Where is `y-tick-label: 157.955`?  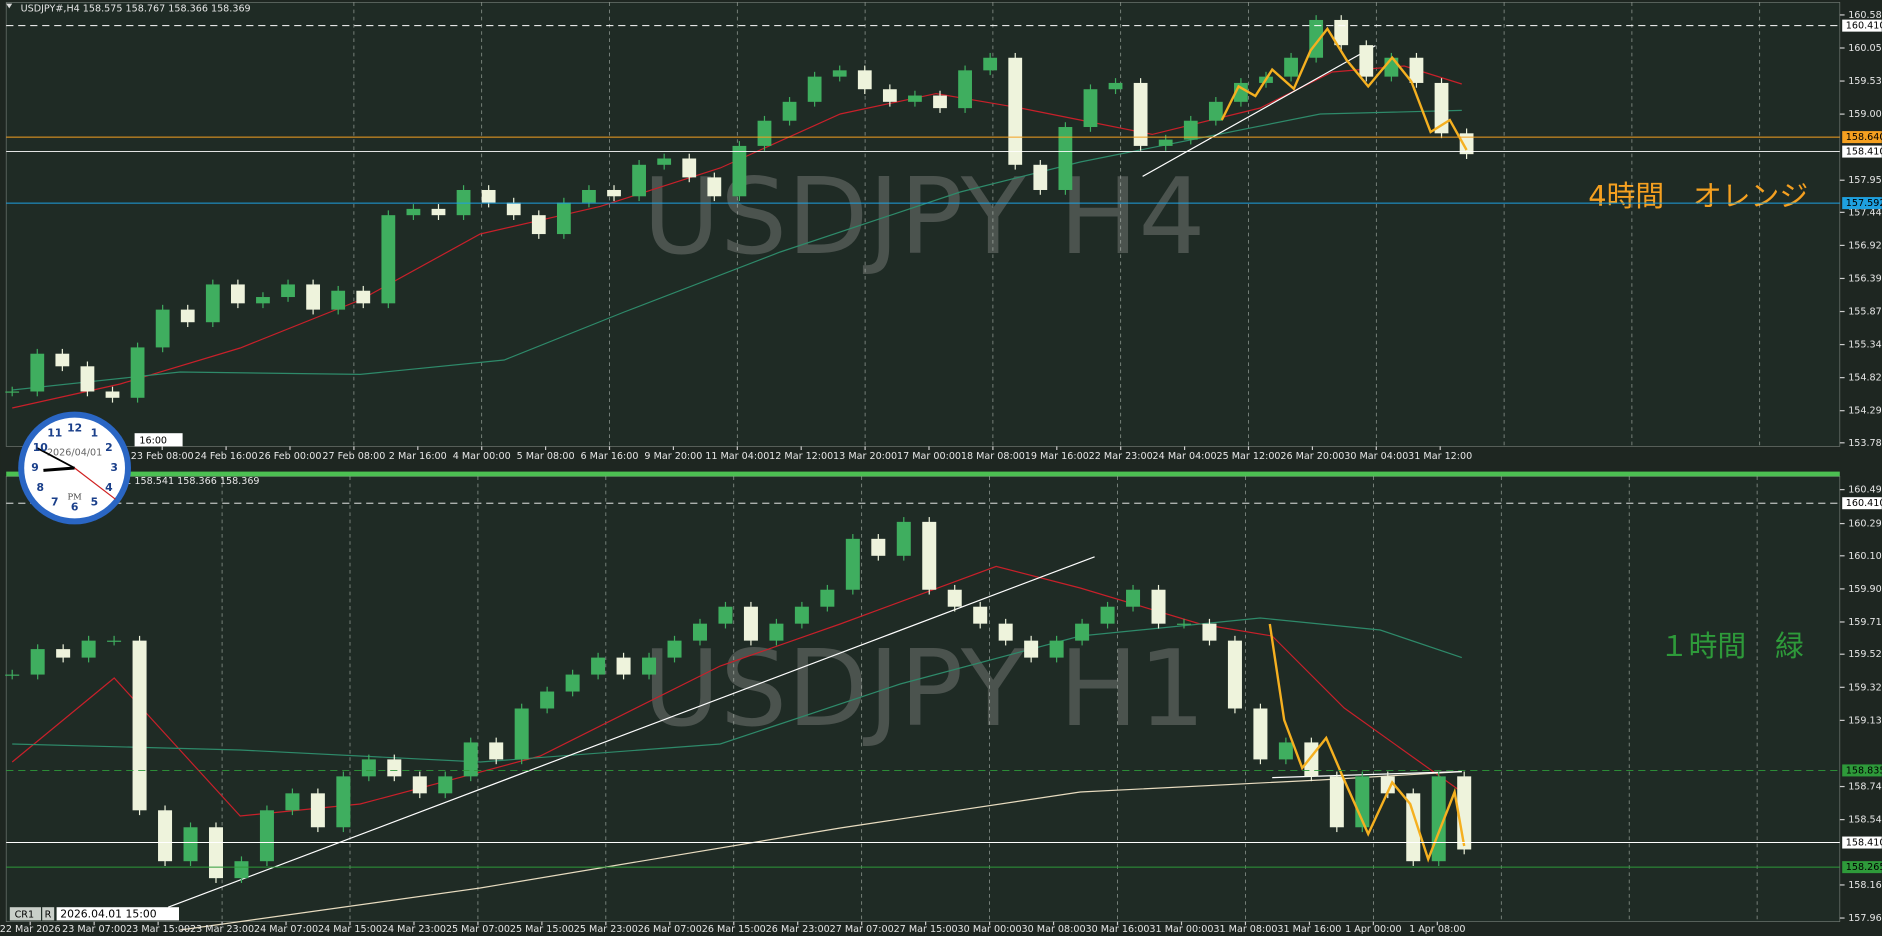 y-tick-label: 157.955 is located at coordinates (1865, 180).